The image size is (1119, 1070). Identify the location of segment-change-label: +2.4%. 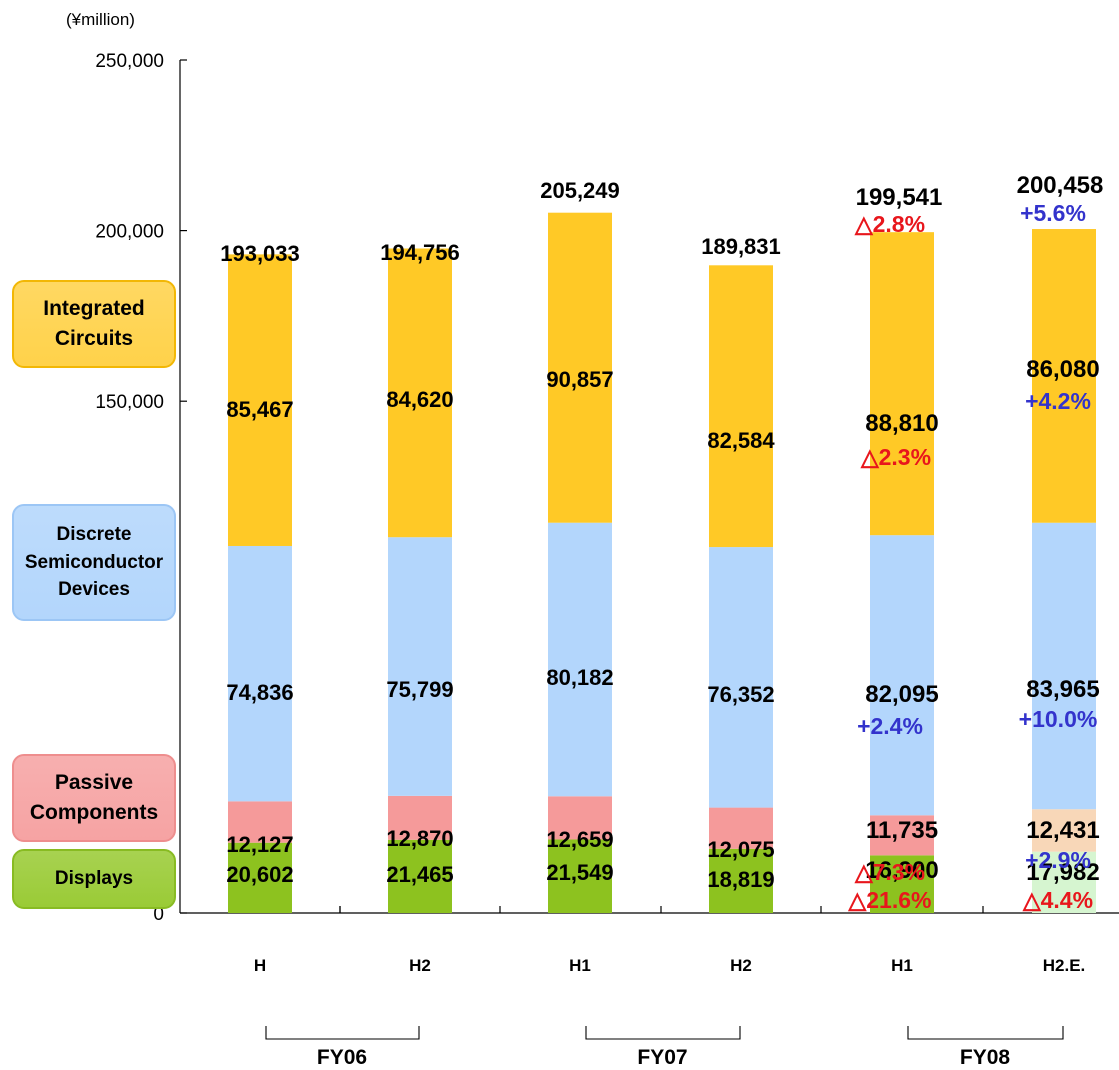
(890, 726).